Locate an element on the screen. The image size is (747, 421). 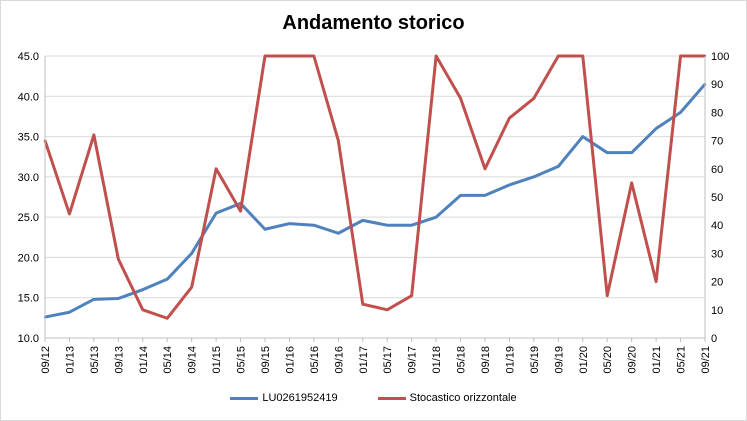
x-tick-label: 05/21 is located at coordinates (682, 360).